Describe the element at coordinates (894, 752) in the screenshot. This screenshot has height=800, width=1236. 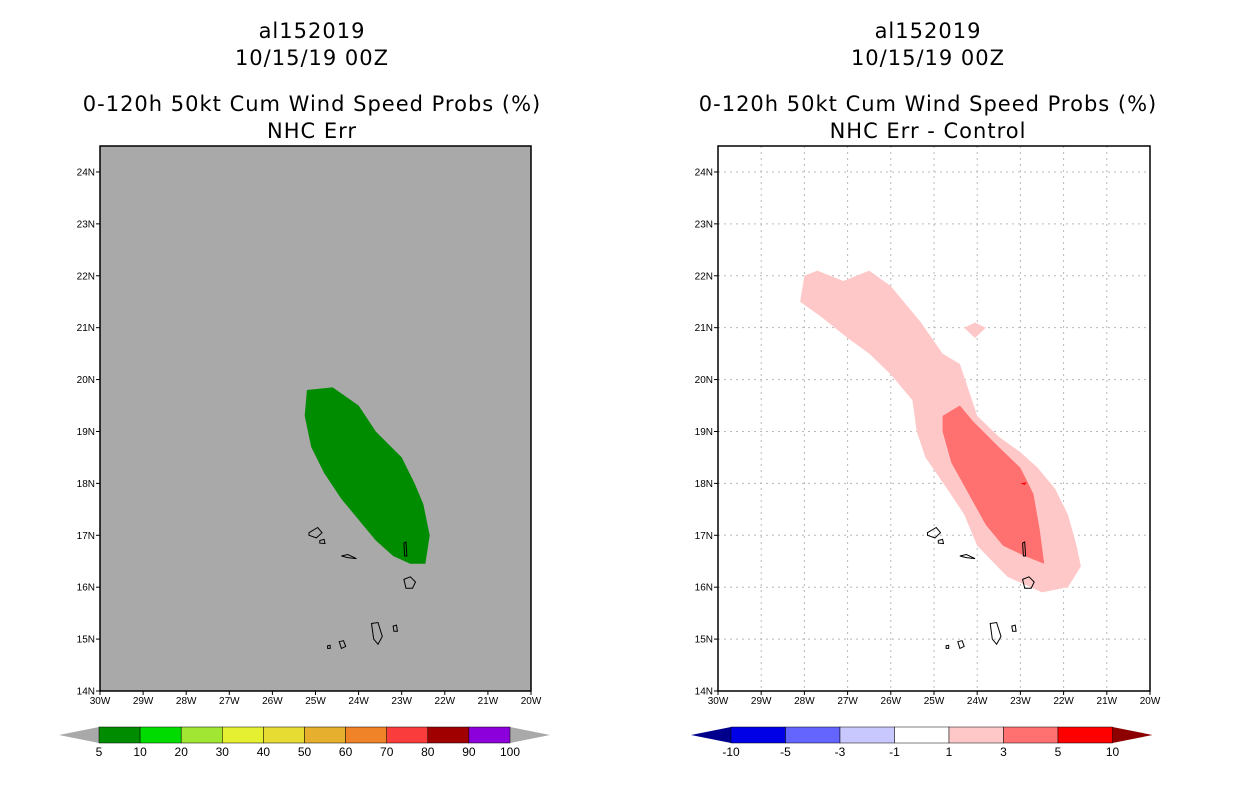
I see `legend-label: -1` at that location.